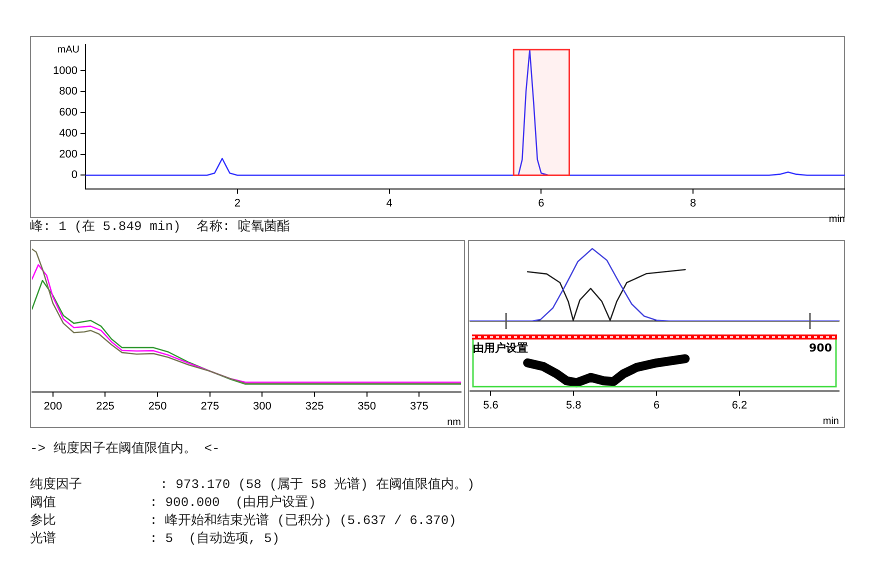 The image size is (881, 575). What do you see at coordinates (500, 347) in the screenshot?
I see `annotation: 由用户设置` at bounding box center [500, 347].